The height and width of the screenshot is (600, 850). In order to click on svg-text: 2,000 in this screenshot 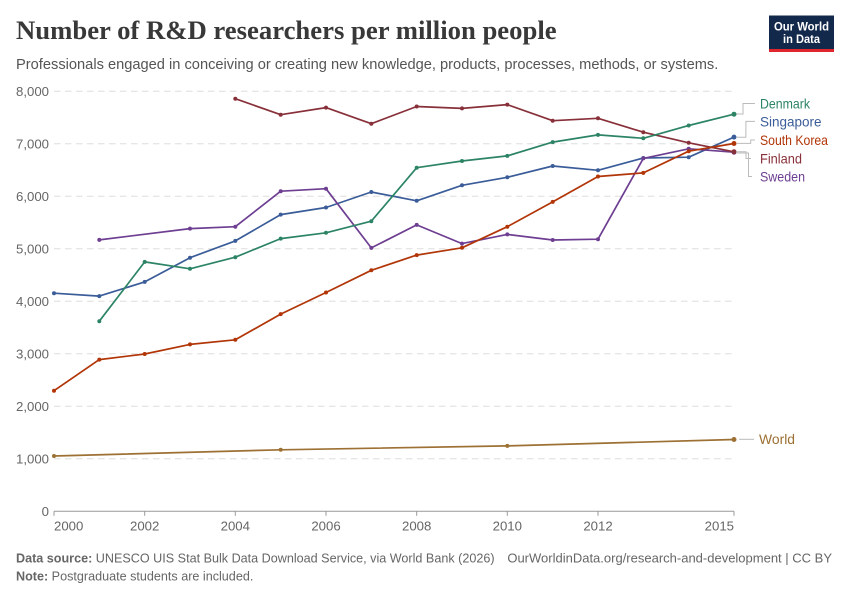, I will do `click(32, 406)`.